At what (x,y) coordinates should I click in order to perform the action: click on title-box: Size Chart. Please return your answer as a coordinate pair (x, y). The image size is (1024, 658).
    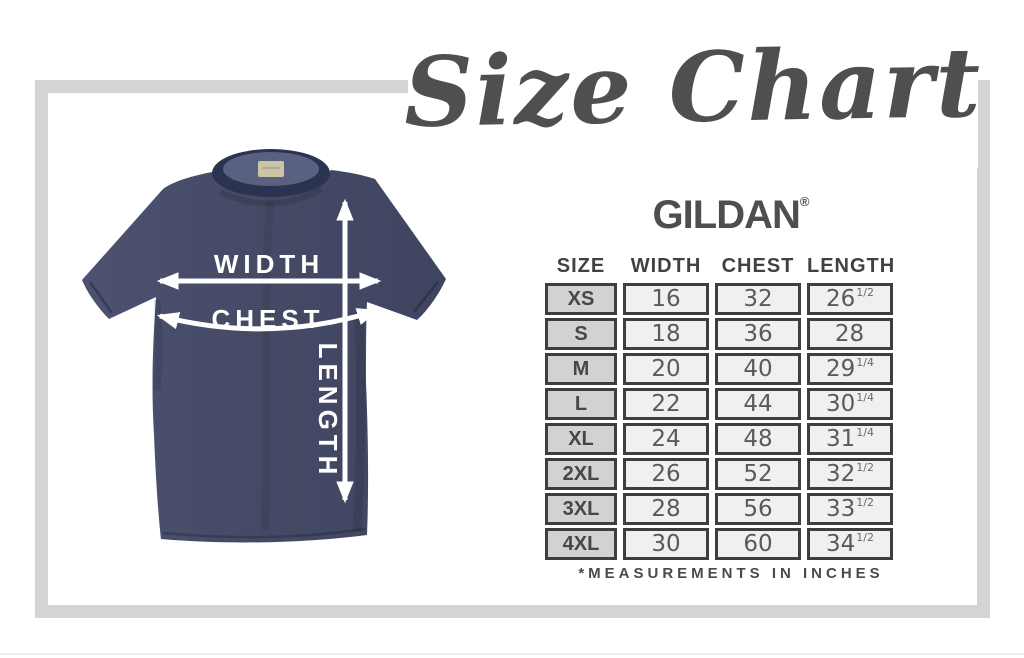
    Looking at the image, I should click on (693, 87).